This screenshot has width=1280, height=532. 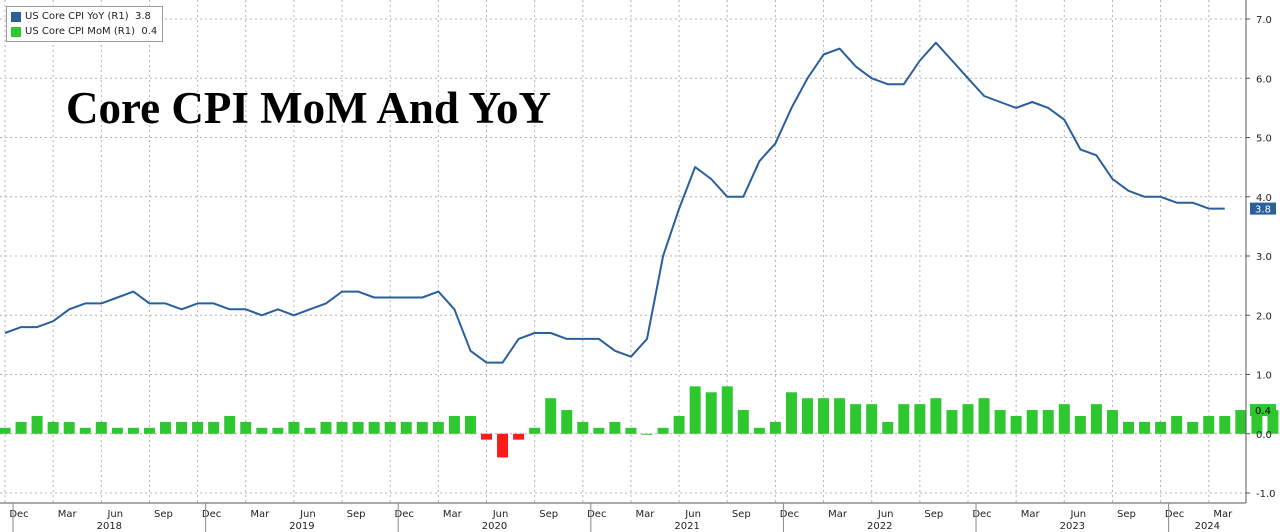 What do you see at coordinates (1263, 411) in the screenshot?
I see `last-value-label: 0.4` at bounding box center [1263, 411].